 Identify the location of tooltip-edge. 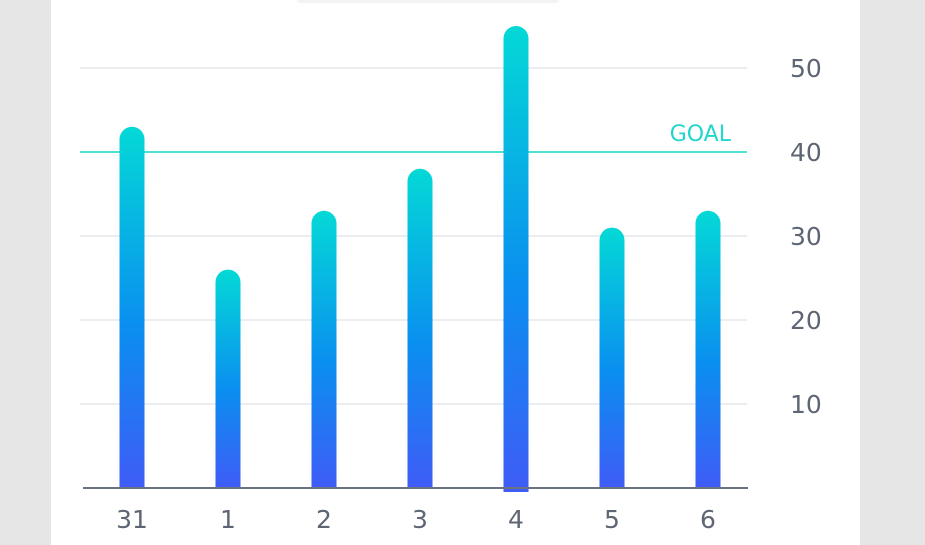
(428, 1).